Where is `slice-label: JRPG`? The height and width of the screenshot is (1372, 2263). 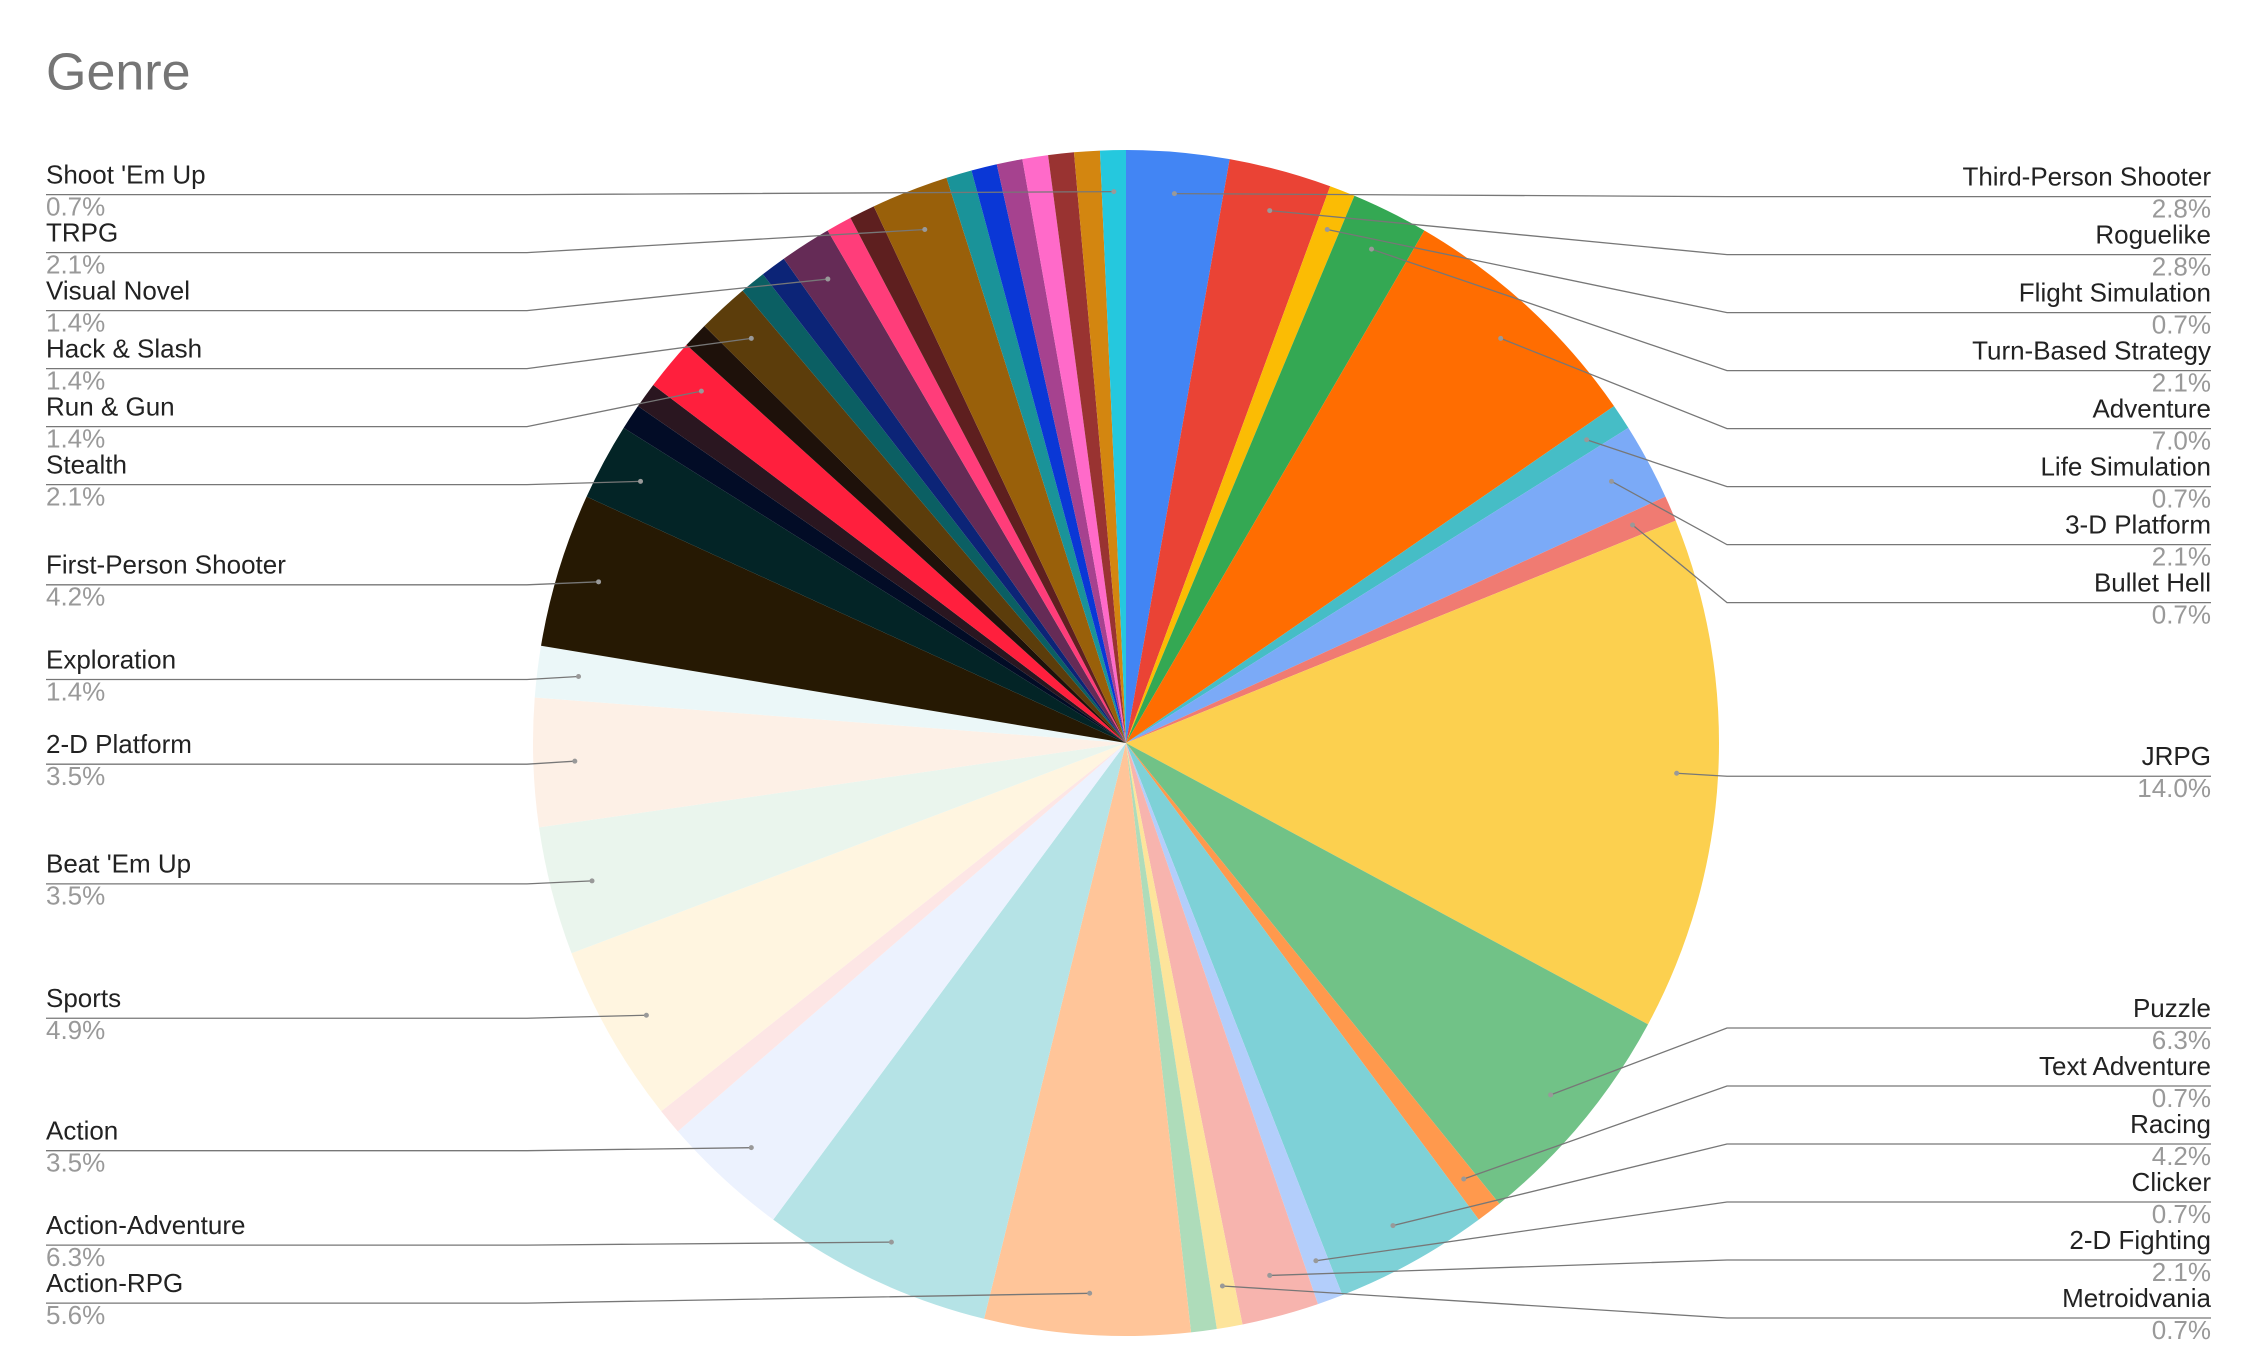
slice-label: JRPG is located at coordinates (2176, 756).